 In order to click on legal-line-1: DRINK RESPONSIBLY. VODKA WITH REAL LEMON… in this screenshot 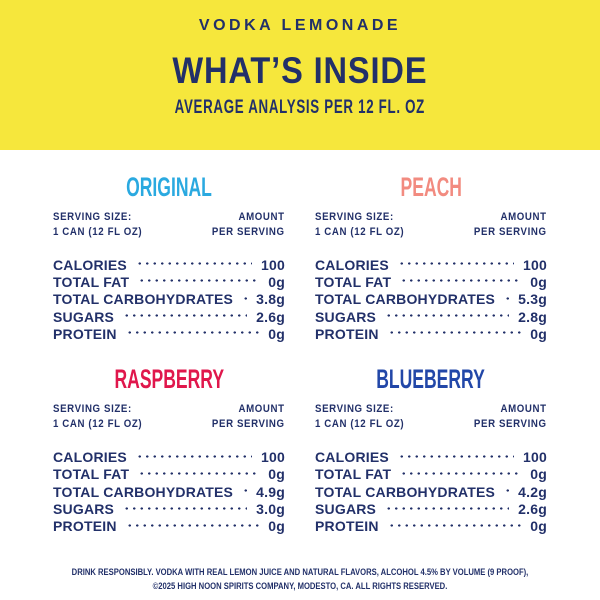, I will do `click(300, 572)`.